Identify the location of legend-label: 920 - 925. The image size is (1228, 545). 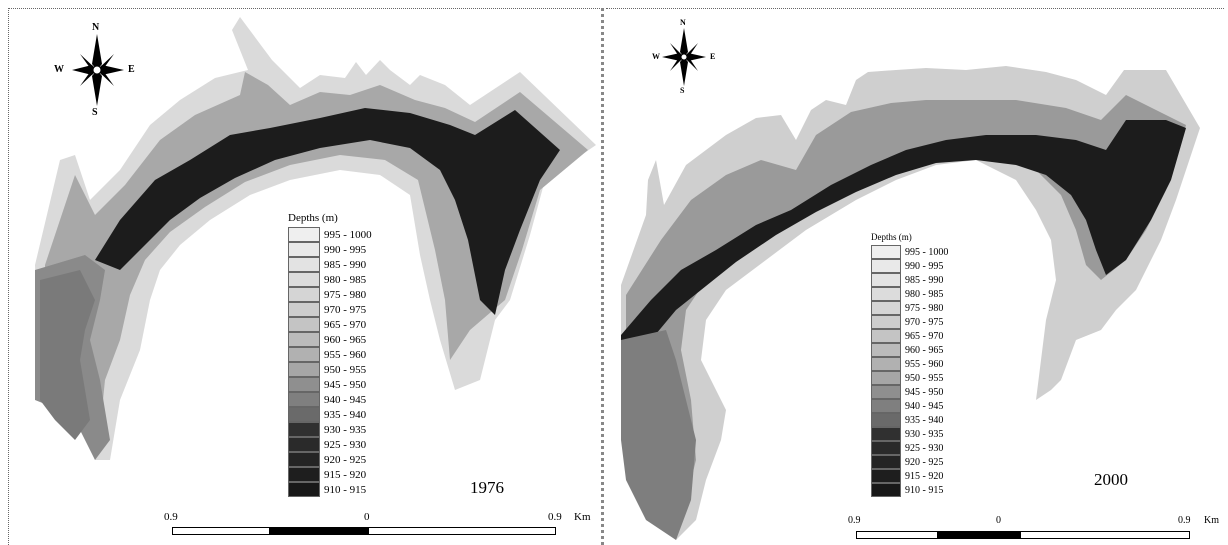
(345, 459).